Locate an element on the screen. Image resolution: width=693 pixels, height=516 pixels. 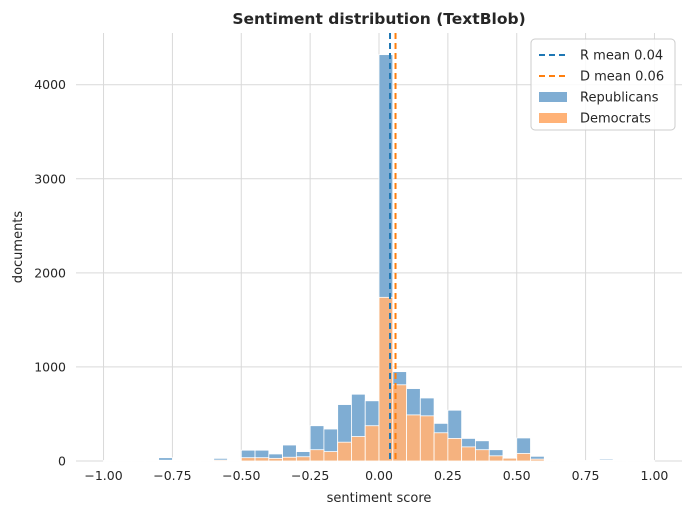
x-axis-label: sentiment score is located at coordinates (379, 498).